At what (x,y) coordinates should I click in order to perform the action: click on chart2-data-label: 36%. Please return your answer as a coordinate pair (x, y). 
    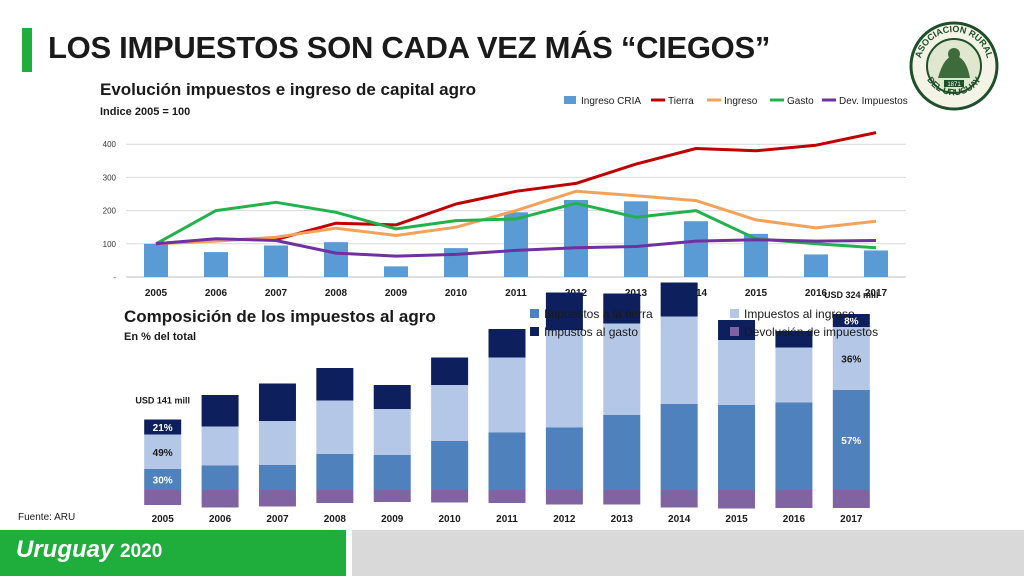
    Looking at the image, I should click on (851, 360).